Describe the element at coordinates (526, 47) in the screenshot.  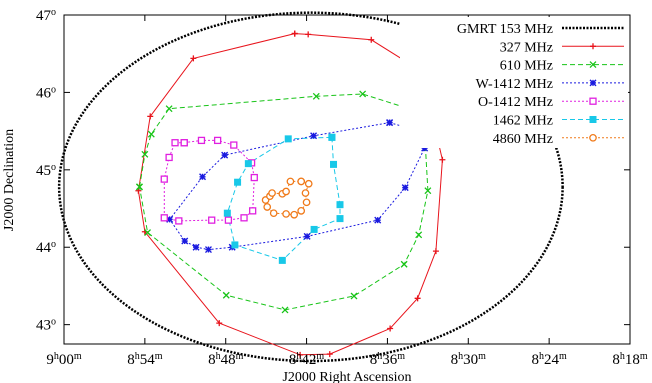
I see `legend-label: 327 MHz` at that location.